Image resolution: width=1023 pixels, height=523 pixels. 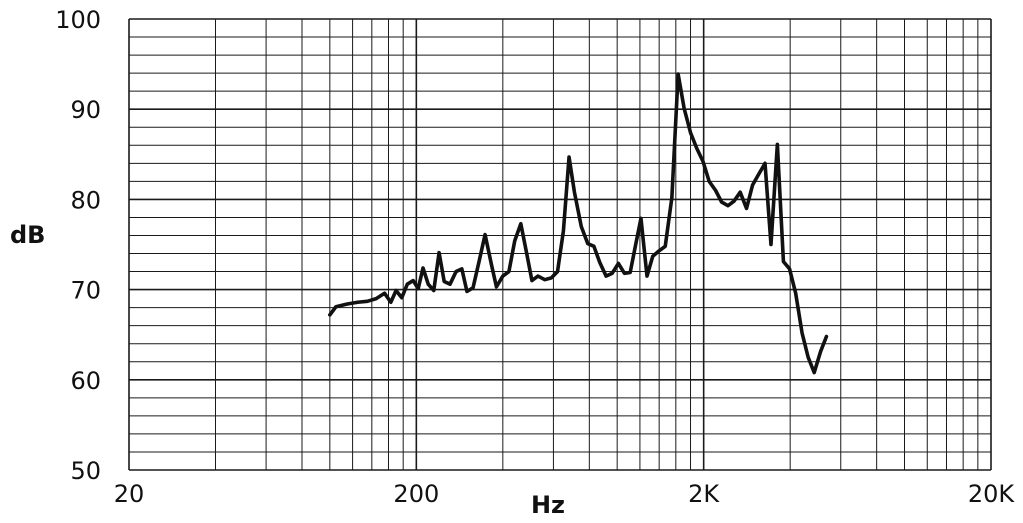 What do you see at coordinates (992, 494) in the screenshot?
I see `x-tick-label: 20K` at bounding box center [992, 494].